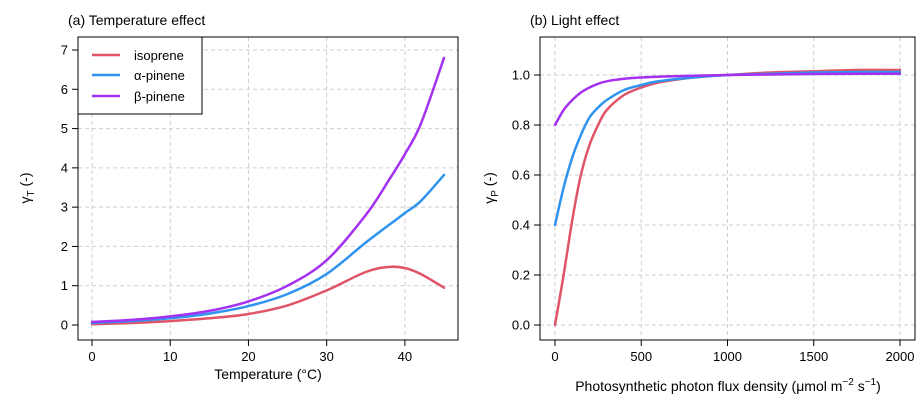  I want to click on legend-label-beta-pinene: β-pinene, so click(159, 96).